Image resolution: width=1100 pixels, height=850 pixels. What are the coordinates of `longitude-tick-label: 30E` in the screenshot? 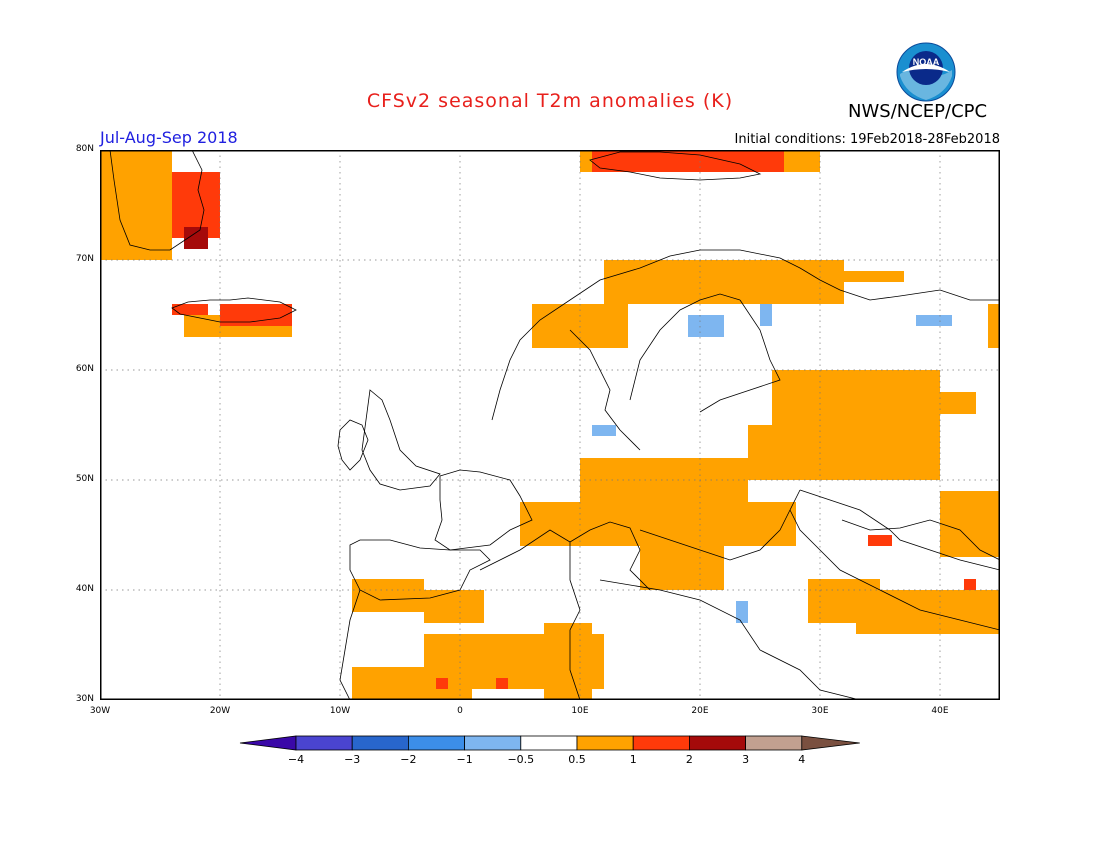 It's located at (820, 711).